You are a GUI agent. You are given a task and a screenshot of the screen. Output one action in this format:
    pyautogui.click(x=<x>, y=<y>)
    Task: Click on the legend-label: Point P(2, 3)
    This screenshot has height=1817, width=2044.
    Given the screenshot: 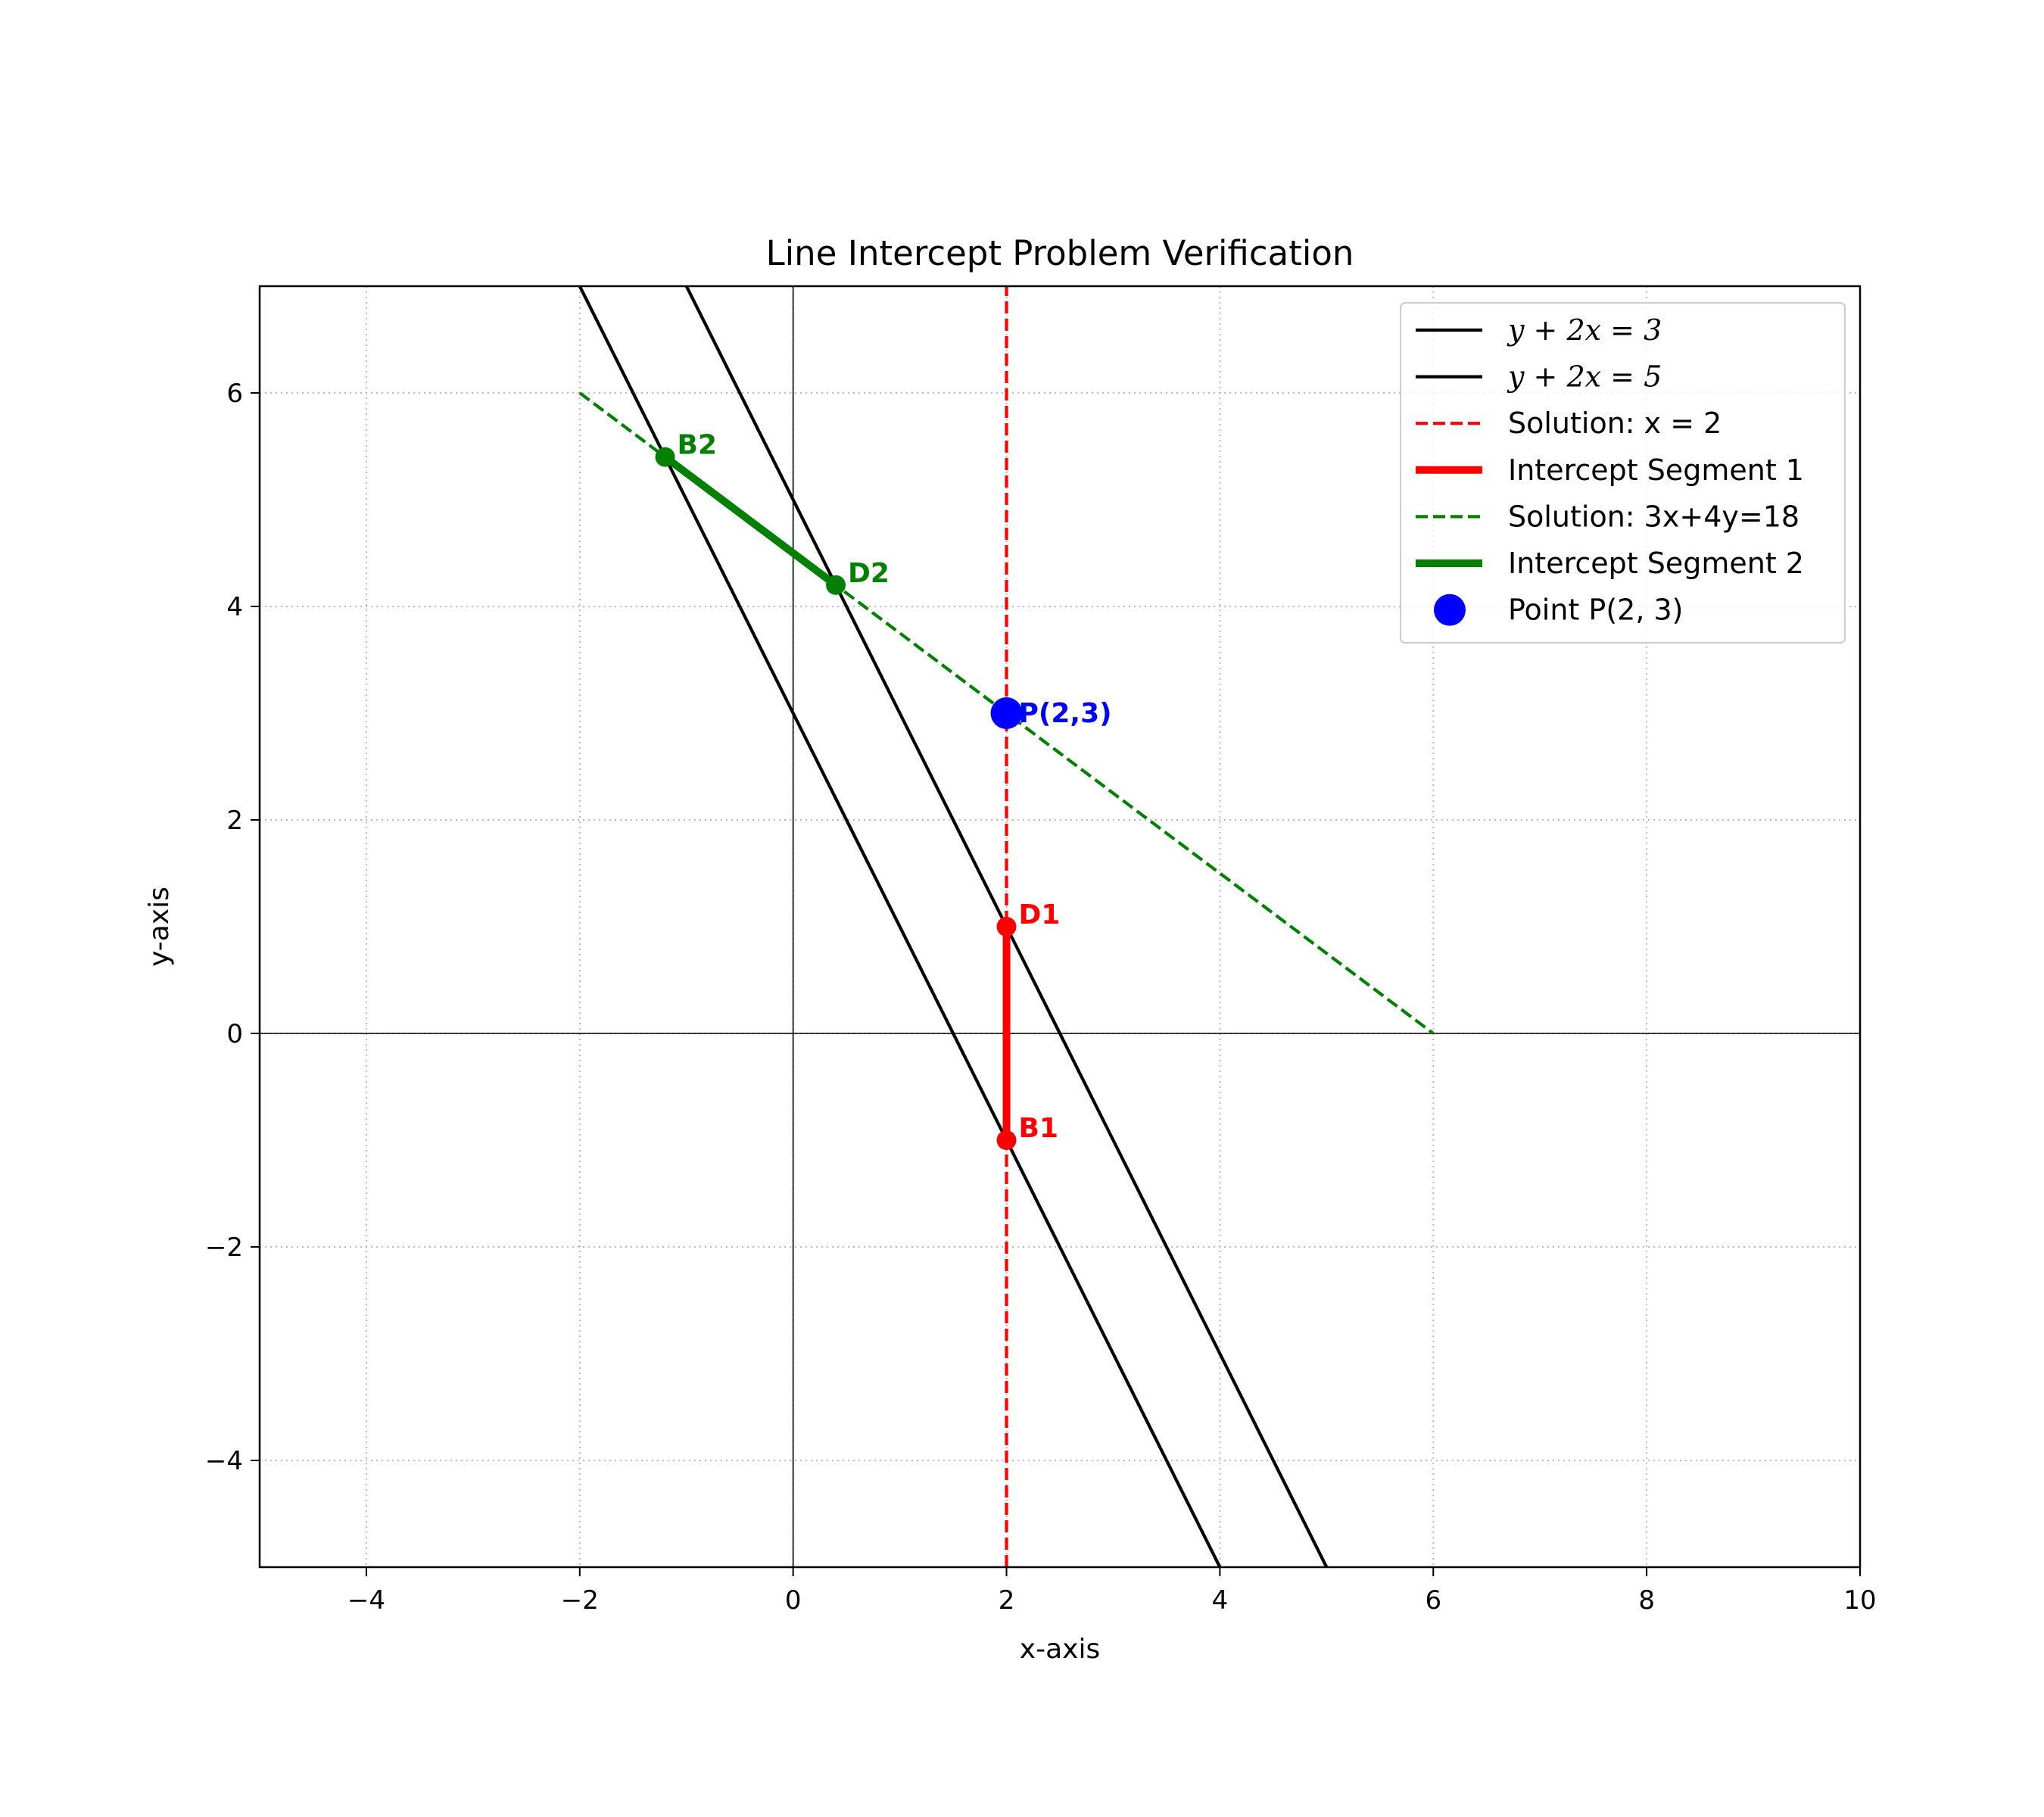 What is the action you would take?
    pyautogui.click(x=1596, y=610)
    